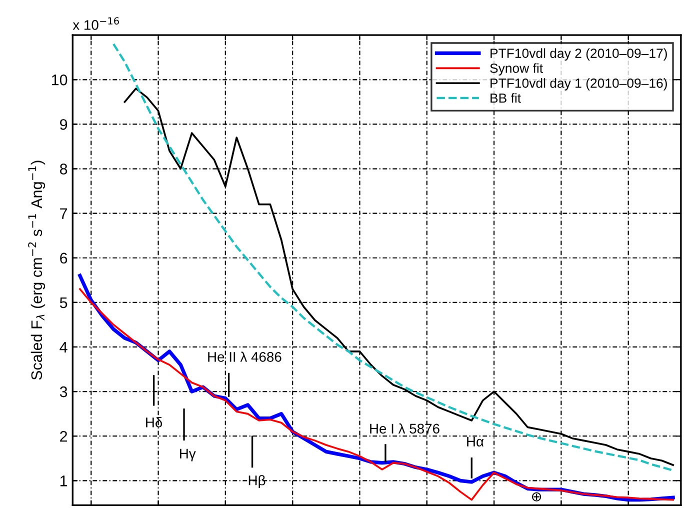 The height and width of the screenshot is (516, 692). Describe the element at coordinates (257, 481) in the screenshot. I see `annotation: Hβ` at that location.